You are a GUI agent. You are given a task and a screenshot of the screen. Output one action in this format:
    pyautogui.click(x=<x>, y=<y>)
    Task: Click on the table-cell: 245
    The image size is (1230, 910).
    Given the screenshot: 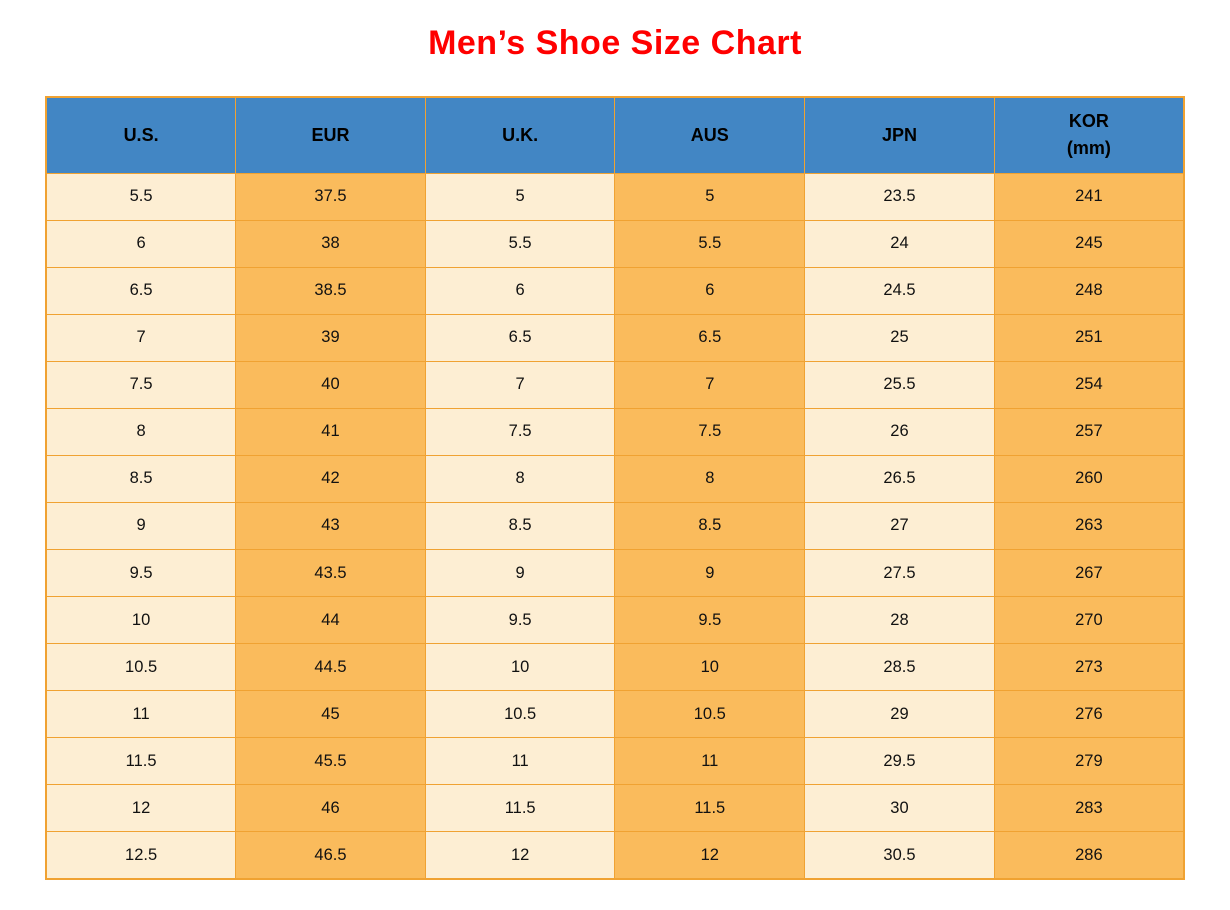 What is the action you would take?
    pyautogui.click(x=1089, y=243)
    